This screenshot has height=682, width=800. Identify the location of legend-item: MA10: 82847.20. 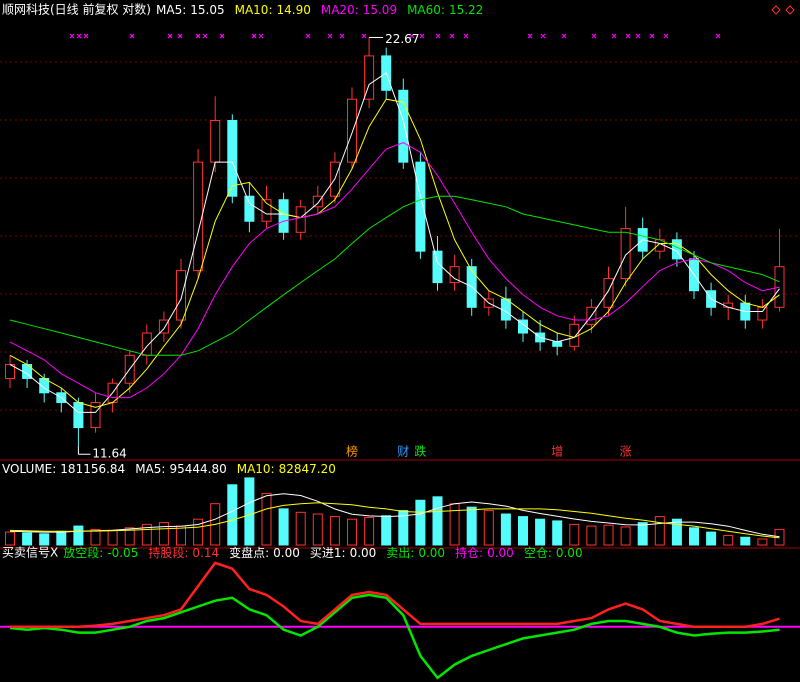
(286, 469).